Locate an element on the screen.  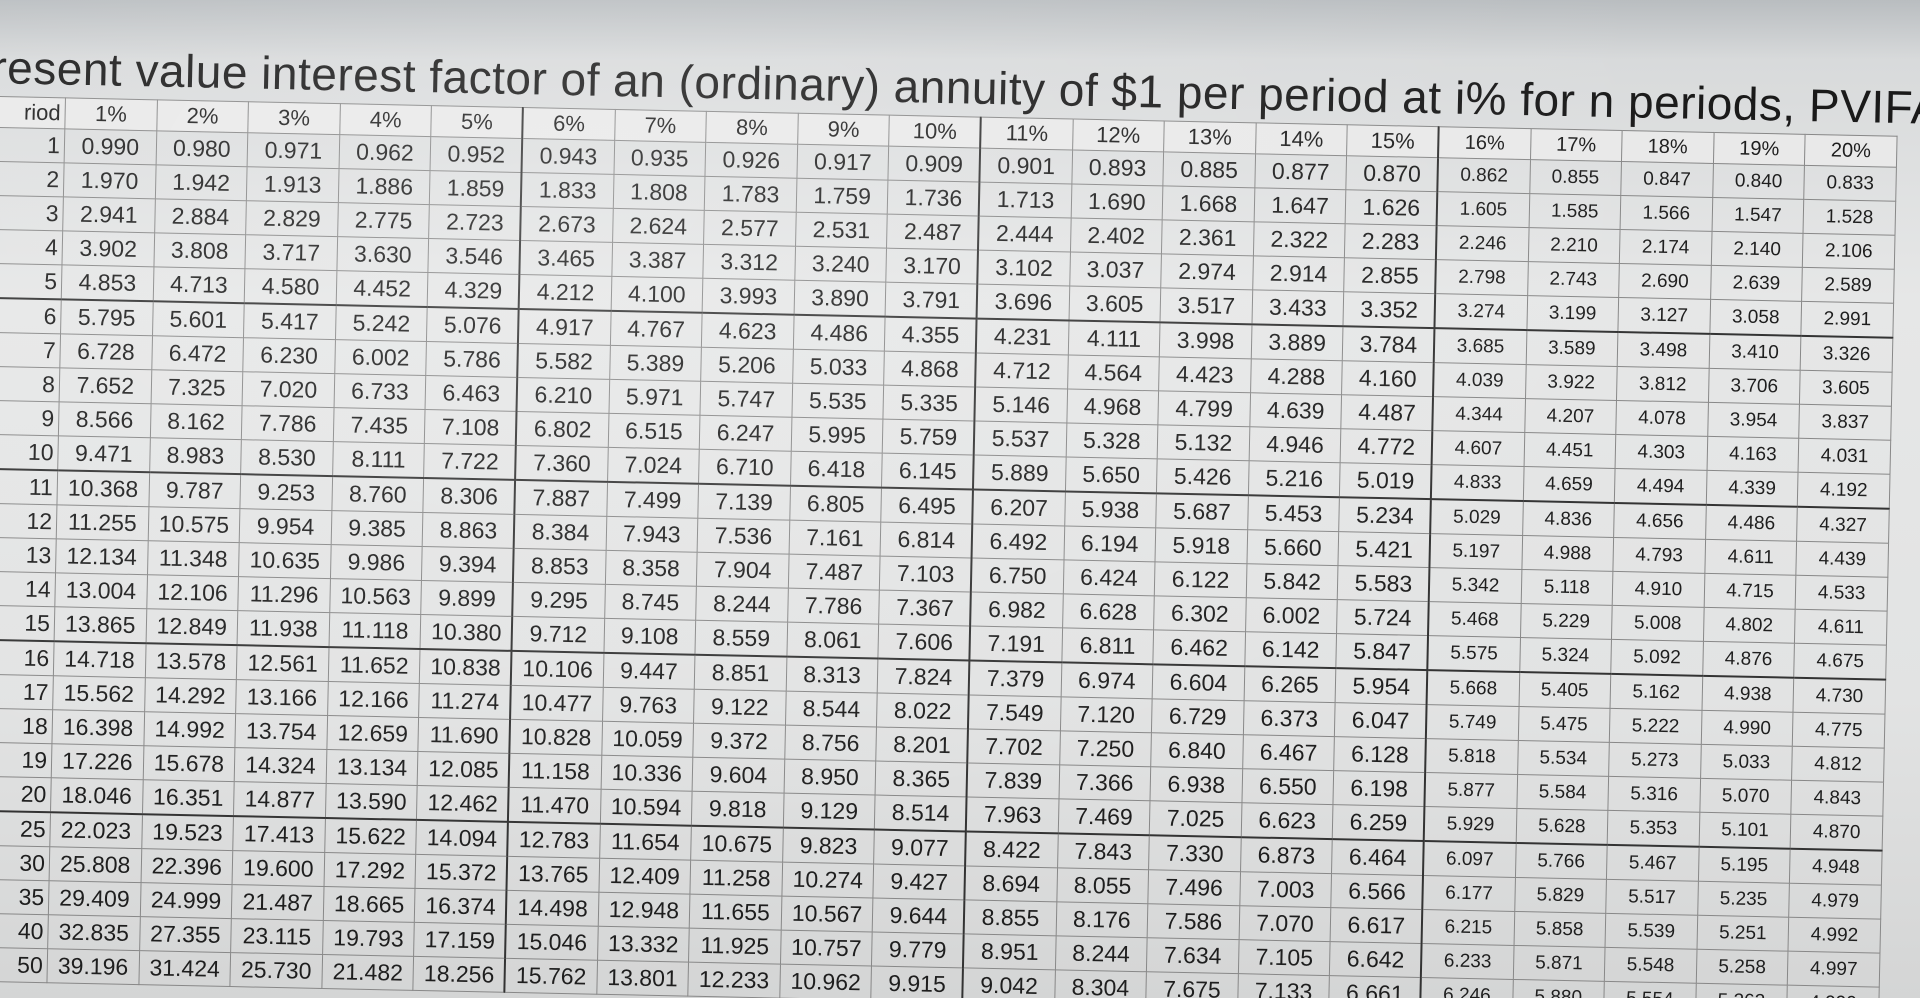
factor-cell: 15.372 is located at coordinates (461, 872).